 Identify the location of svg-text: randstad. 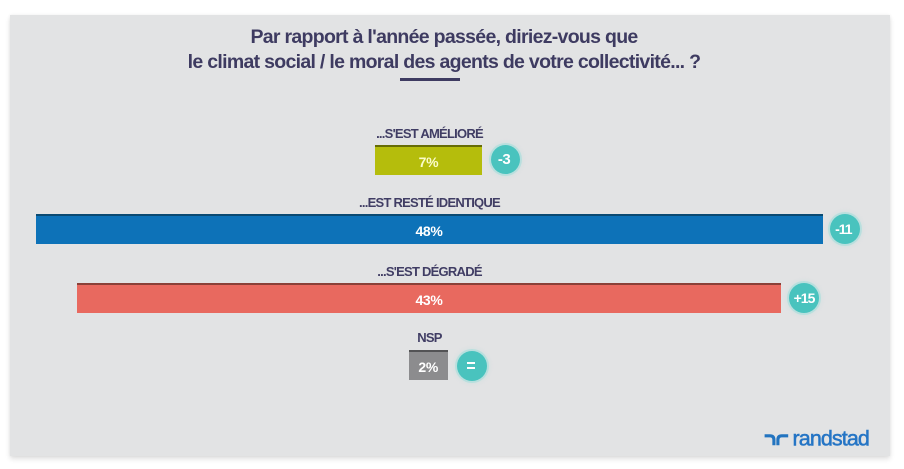
(831, 437).